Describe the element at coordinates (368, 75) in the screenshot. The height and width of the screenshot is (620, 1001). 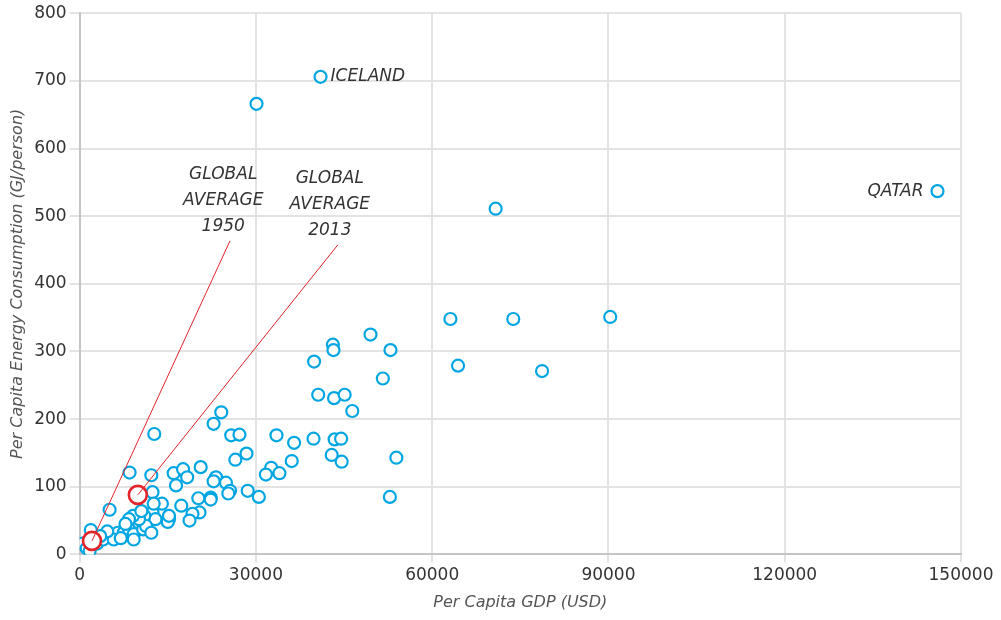
I see `annotation: ICELAND` at that location.